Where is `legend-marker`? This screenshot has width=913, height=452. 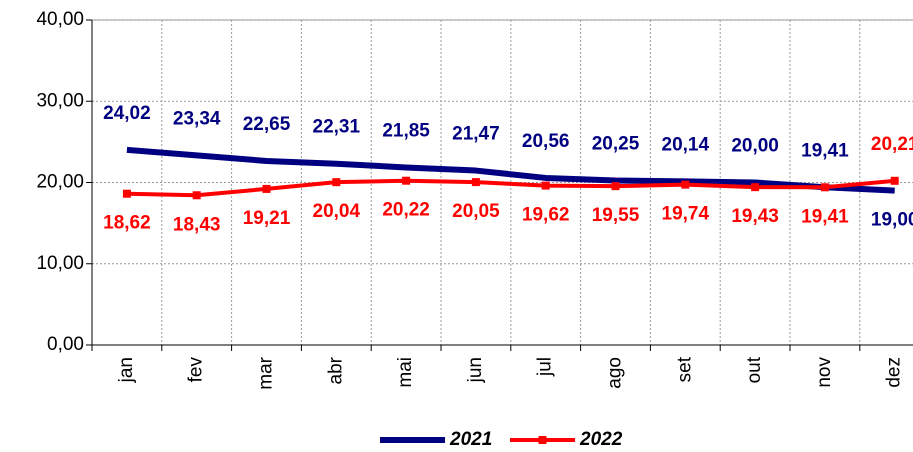
legend-marker is located at coordinates (542, 440).